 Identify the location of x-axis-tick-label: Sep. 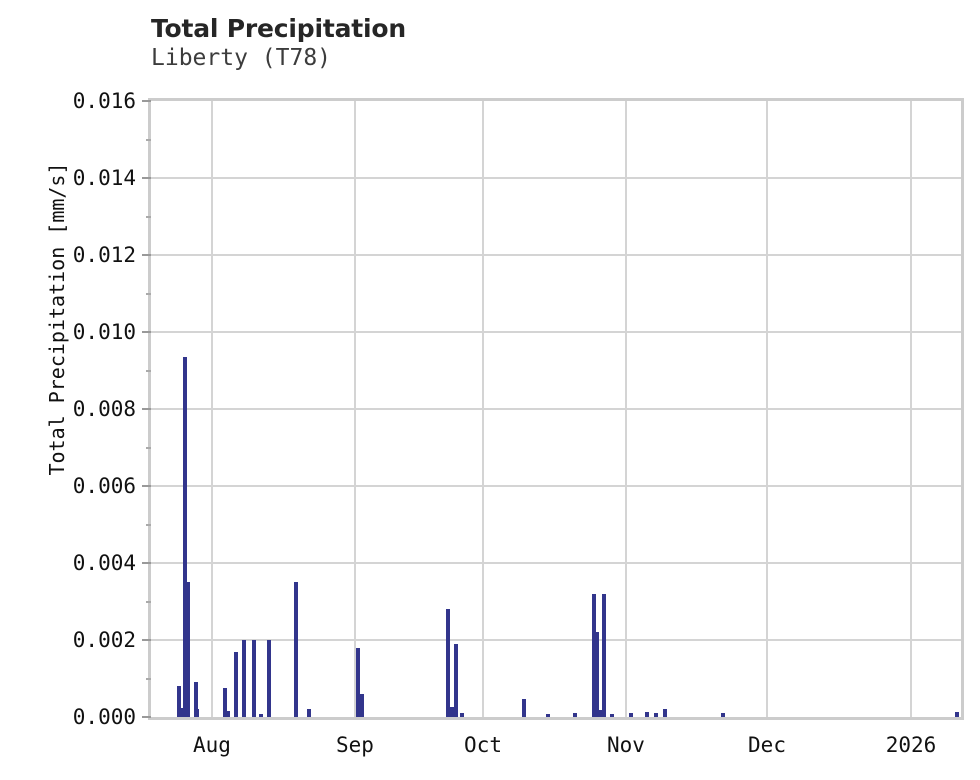
(354, 745).